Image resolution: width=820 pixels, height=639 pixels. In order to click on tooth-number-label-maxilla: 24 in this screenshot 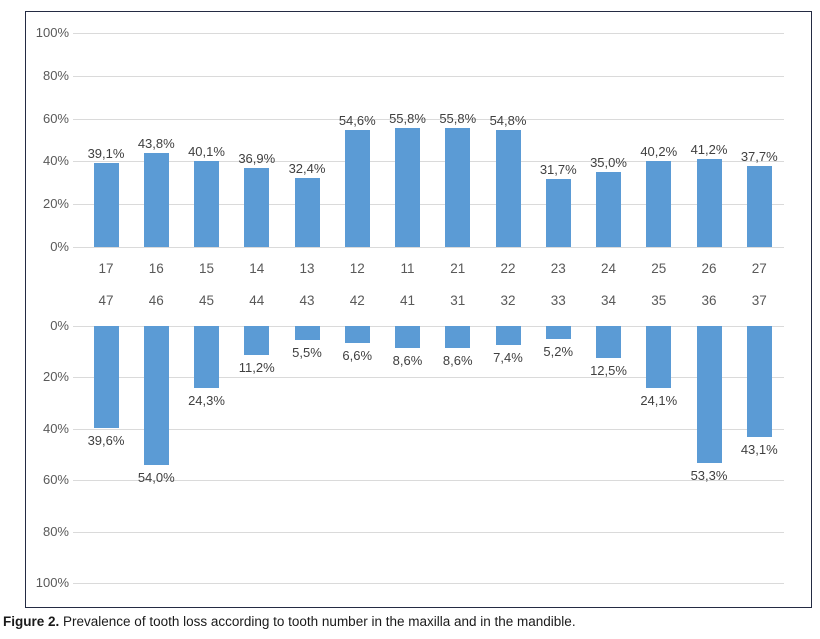, I will do `click(608, 268)`.